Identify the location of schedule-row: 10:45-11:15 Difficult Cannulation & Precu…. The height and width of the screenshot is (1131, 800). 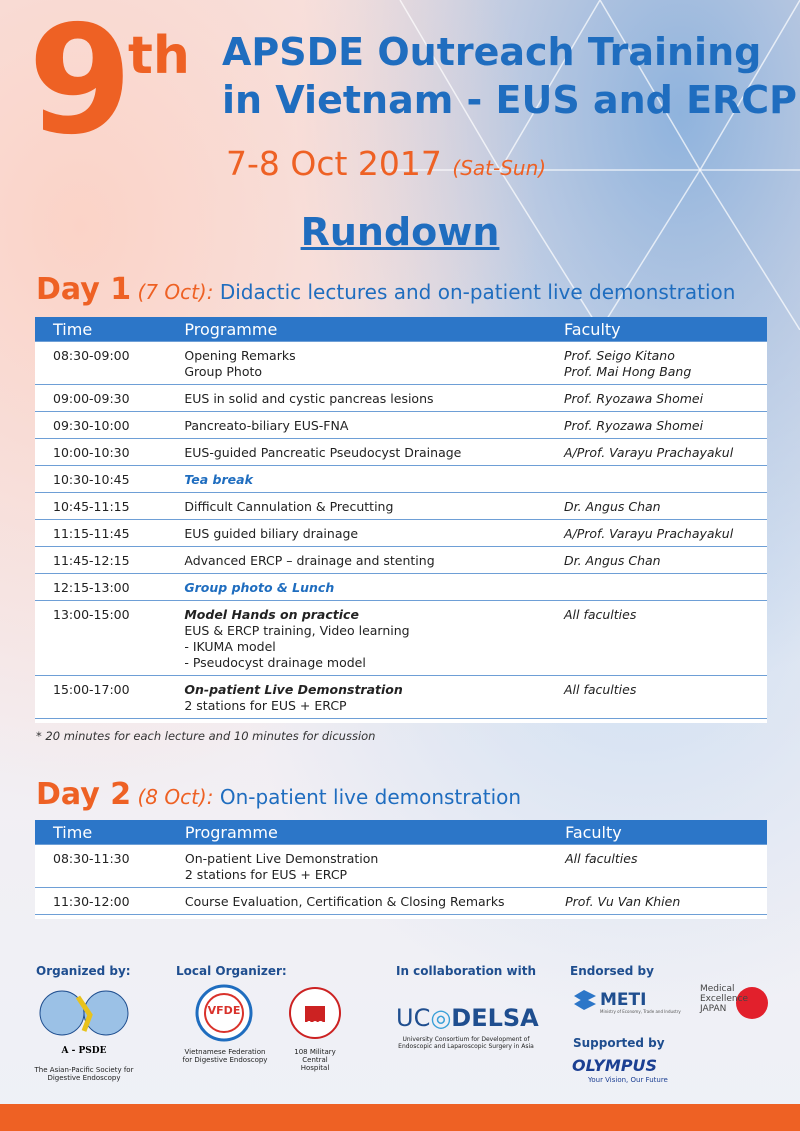
(401, 506).